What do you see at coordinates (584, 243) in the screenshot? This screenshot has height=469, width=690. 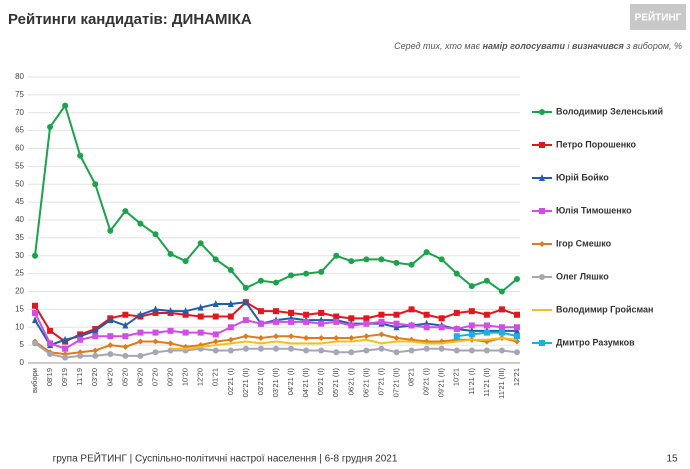 I see `legend-label: Ігор Смешко` at bounding box center [584, 243].